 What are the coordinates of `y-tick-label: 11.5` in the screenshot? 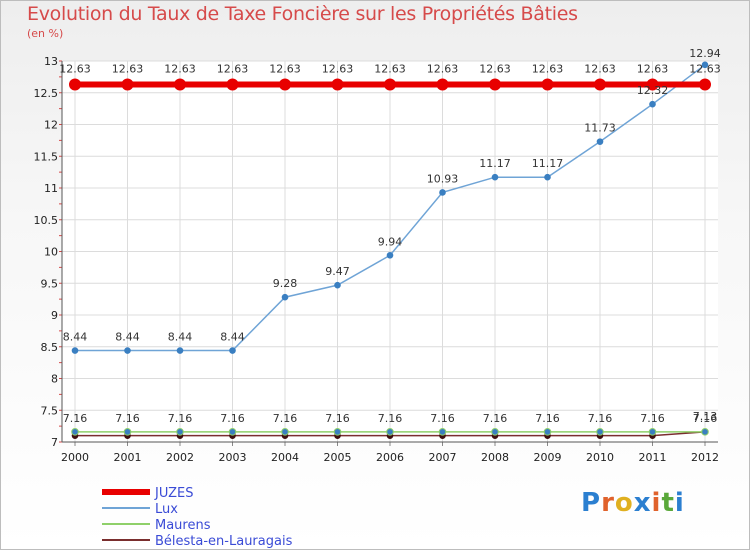 It's located at (46, 156).